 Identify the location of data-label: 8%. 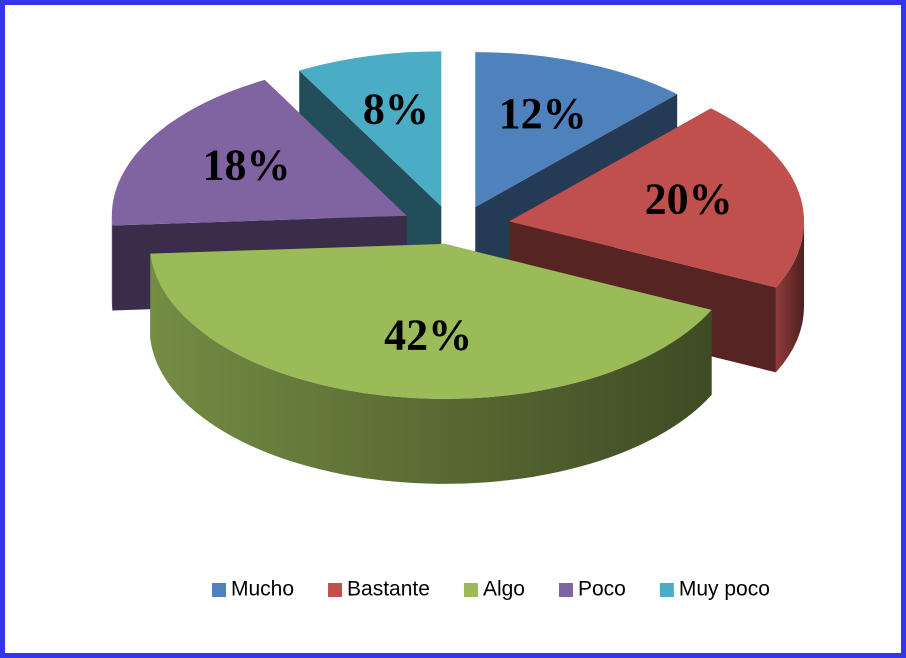
(396, 108).